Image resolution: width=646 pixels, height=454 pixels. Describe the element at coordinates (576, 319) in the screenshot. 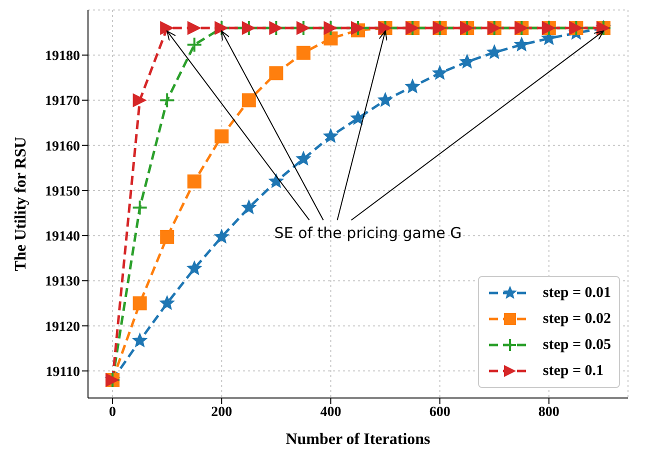

I see `legend-label: step = 0.02` at that location.